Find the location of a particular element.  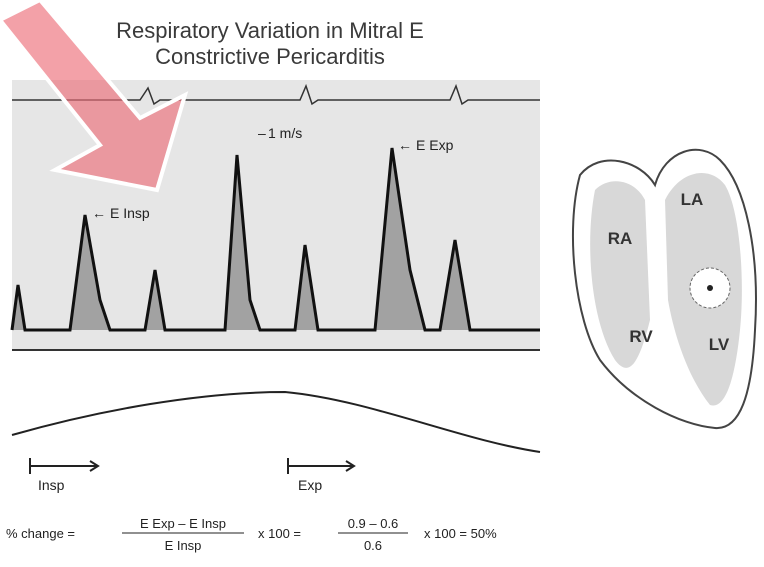

exp-arrow is located at coordinates (321, 466).